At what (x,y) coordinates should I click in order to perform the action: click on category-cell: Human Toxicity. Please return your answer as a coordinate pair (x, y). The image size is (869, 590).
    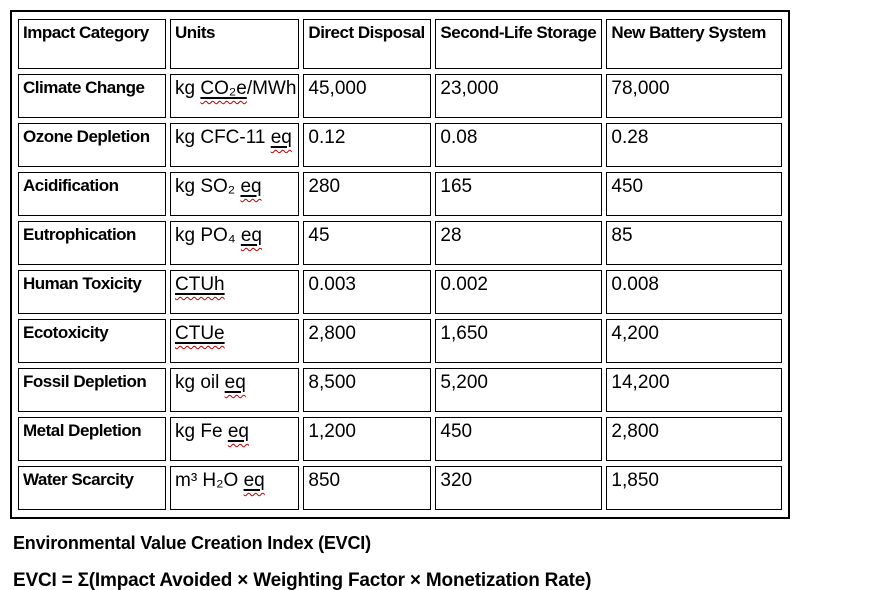
    Looking at the image, I should click on (92, 292).